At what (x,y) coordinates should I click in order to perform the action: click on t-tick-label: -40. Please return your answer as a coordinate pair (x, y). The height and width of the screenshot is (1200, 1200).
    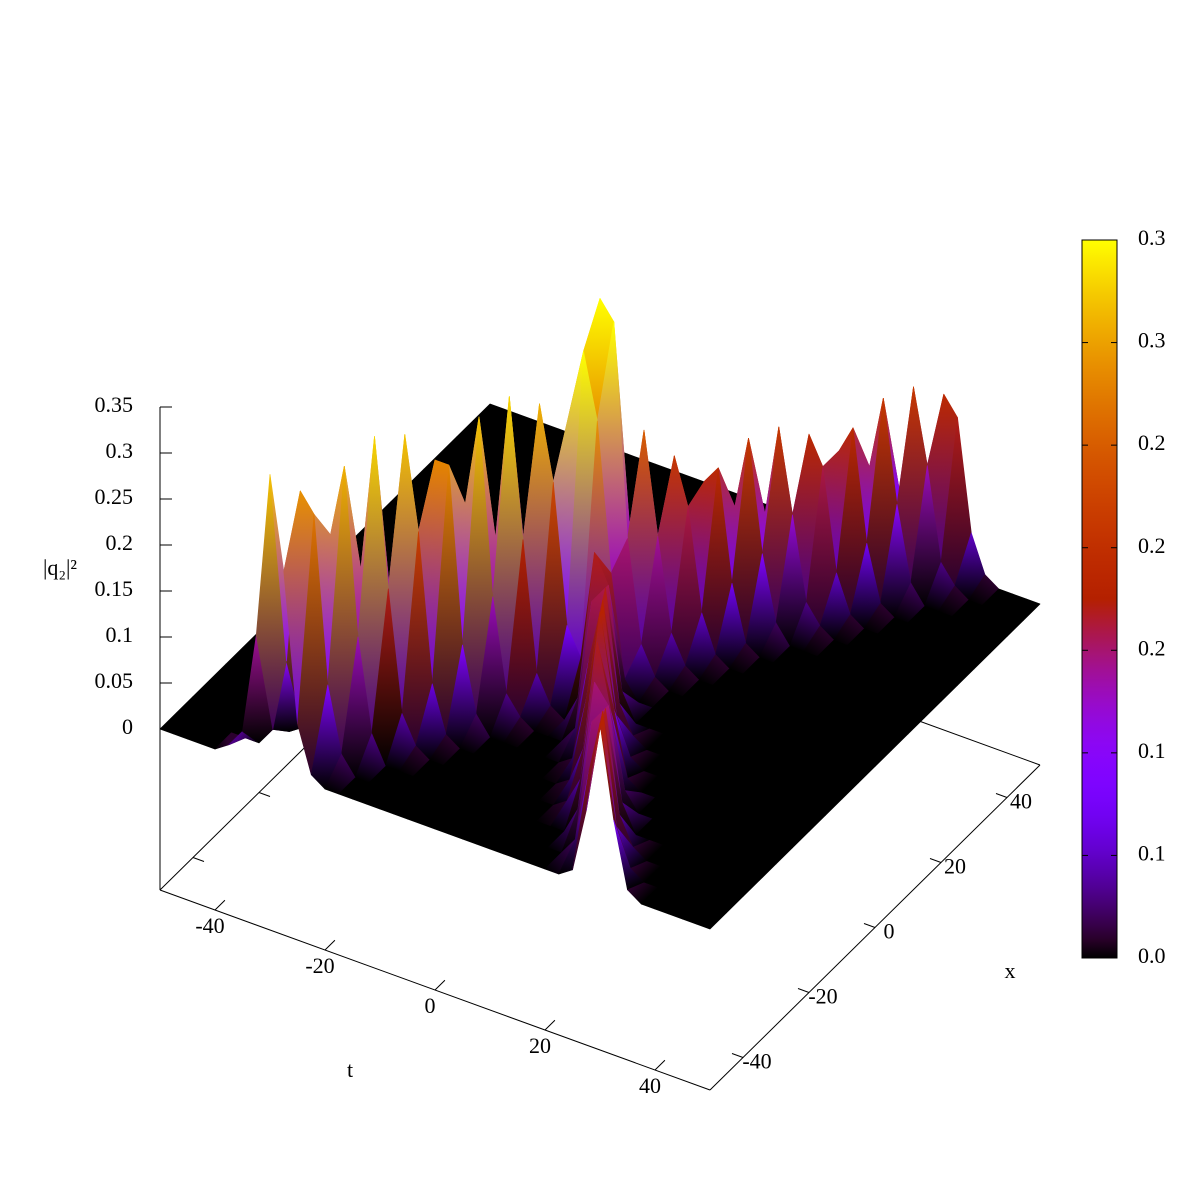
    Looking at the image, I should click on (209, 925).